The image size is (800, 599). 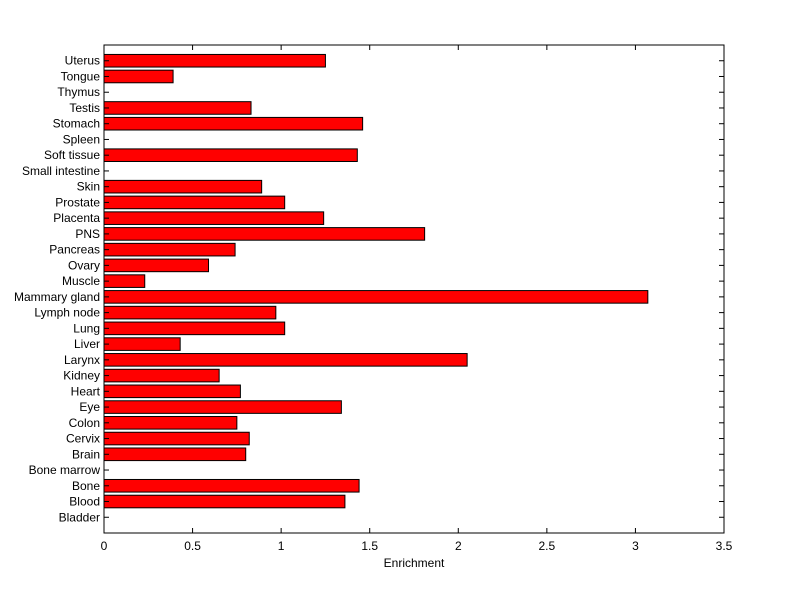 What do you see at coordinates (214, 218) in the screenshot?
I see `bar-placenta` at bounding box center [214, 218].